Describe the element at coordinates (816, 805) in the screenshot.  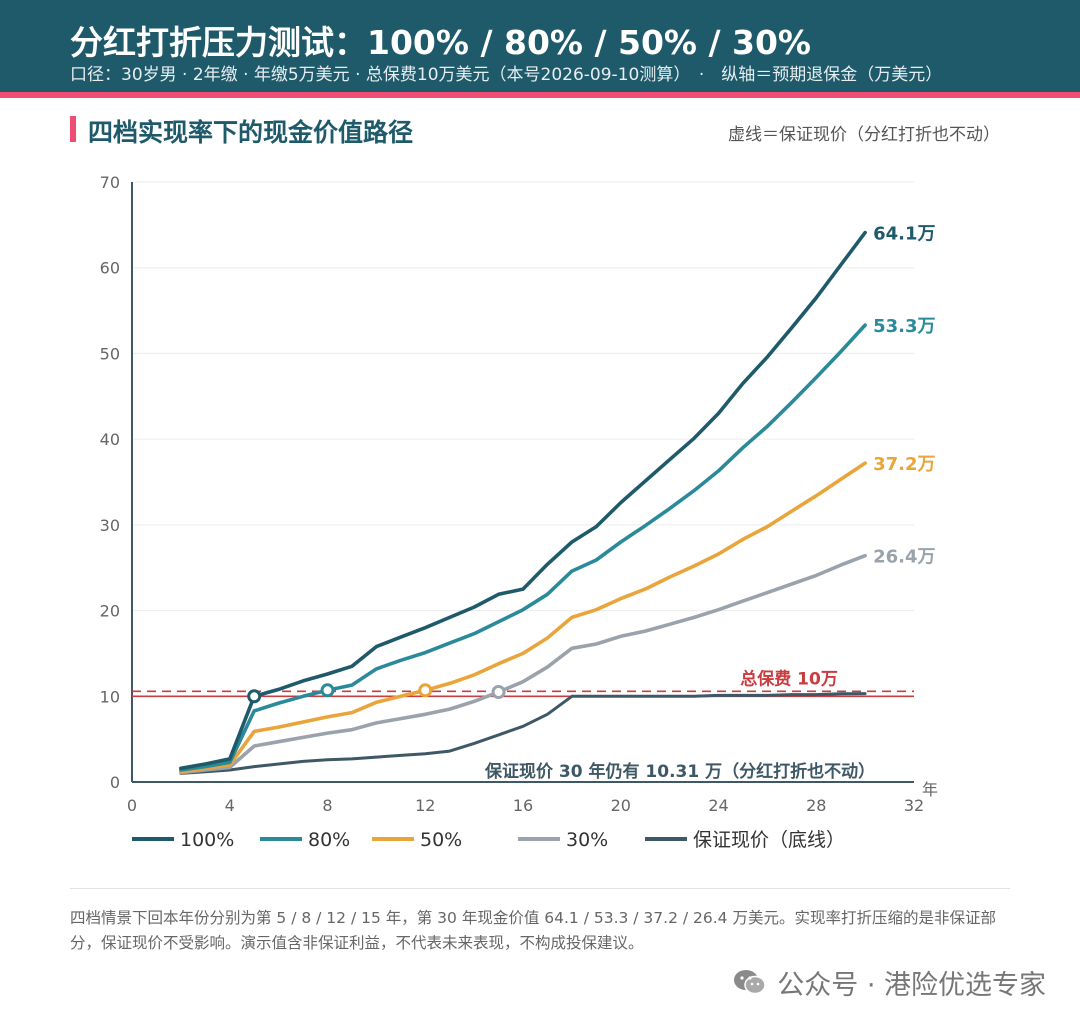
I see `x-tick-label: 28` at that location.